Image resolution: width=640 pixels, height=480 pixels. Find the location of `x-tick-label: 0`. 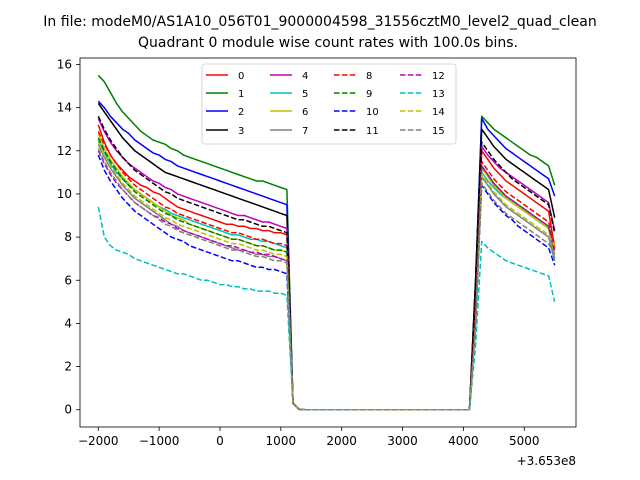

x-tick-label: 0 is located at coordinates (220, 441).